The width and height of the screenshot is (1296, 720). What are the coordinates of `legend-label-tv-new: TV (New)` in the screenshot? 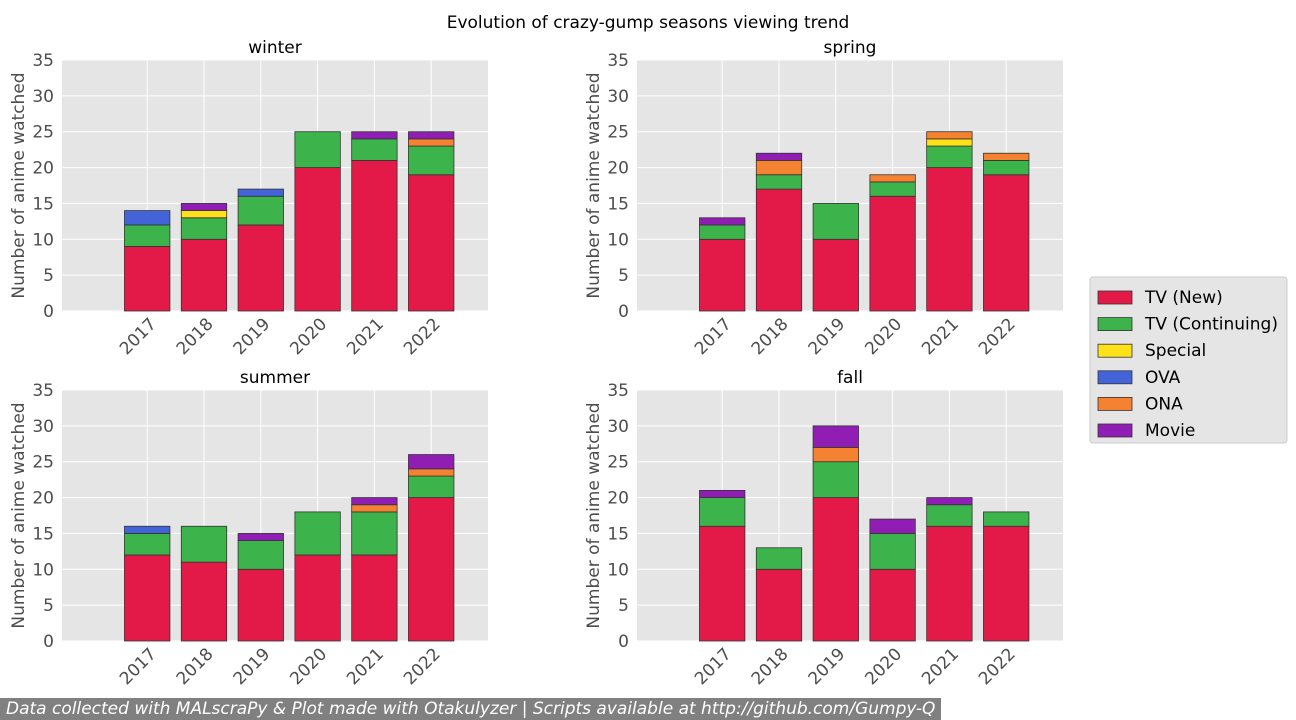 It's located at (1183, 298).